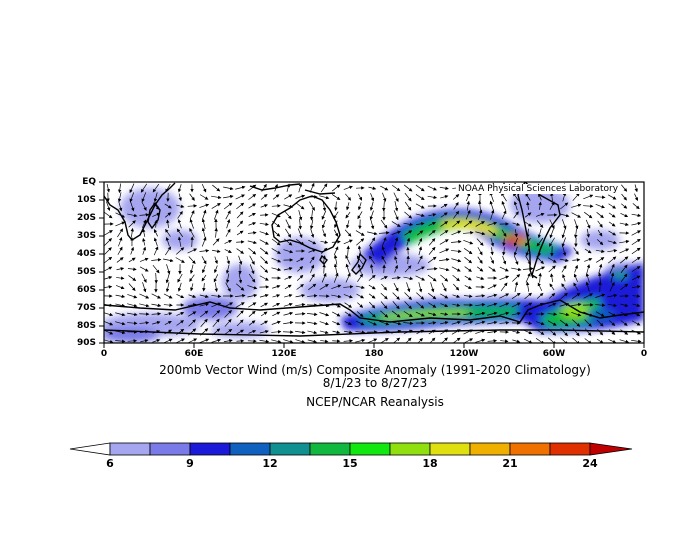 Image resolution: width=700 pixels, height=542 pixels. What do you see at coordinates (89, 182) in the screenshot?
I see `lat-label-eq: EQ` at bounding box center [89, 182].